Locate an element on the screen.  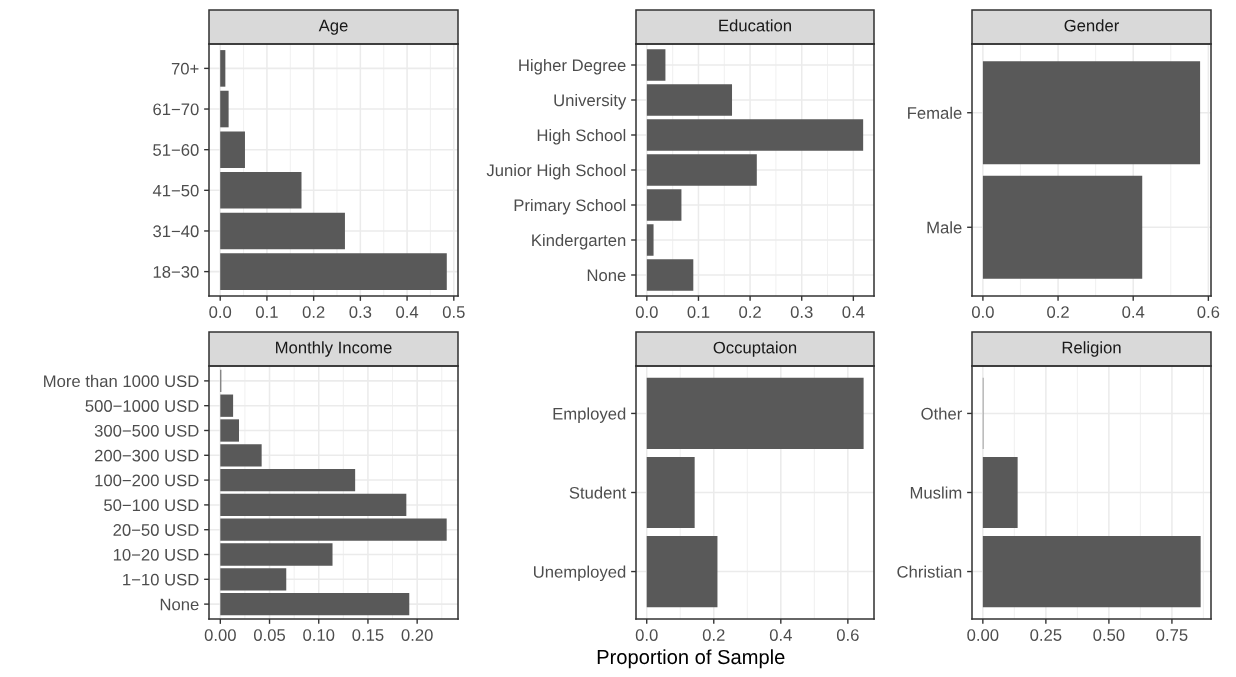
y-tick-label: Other is located at coordinates (941, 413).